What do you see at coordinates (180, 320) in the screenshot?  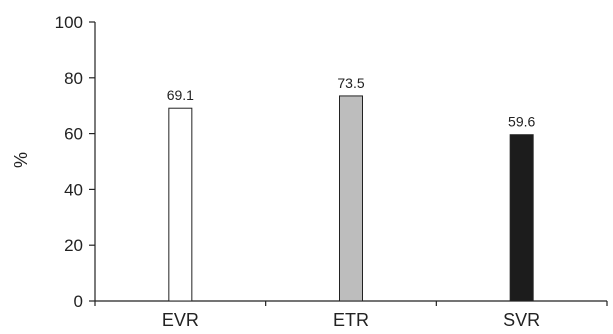 I see `x-category-label: EVR` at bounding box center [180, 320].